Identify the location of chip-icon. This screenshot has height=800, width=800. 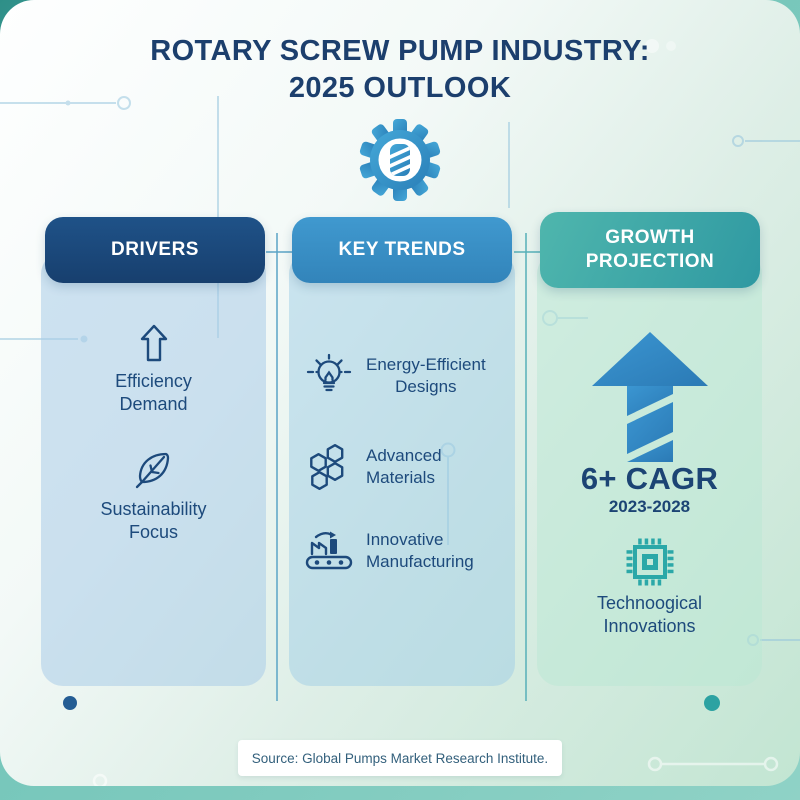
(650, 562).